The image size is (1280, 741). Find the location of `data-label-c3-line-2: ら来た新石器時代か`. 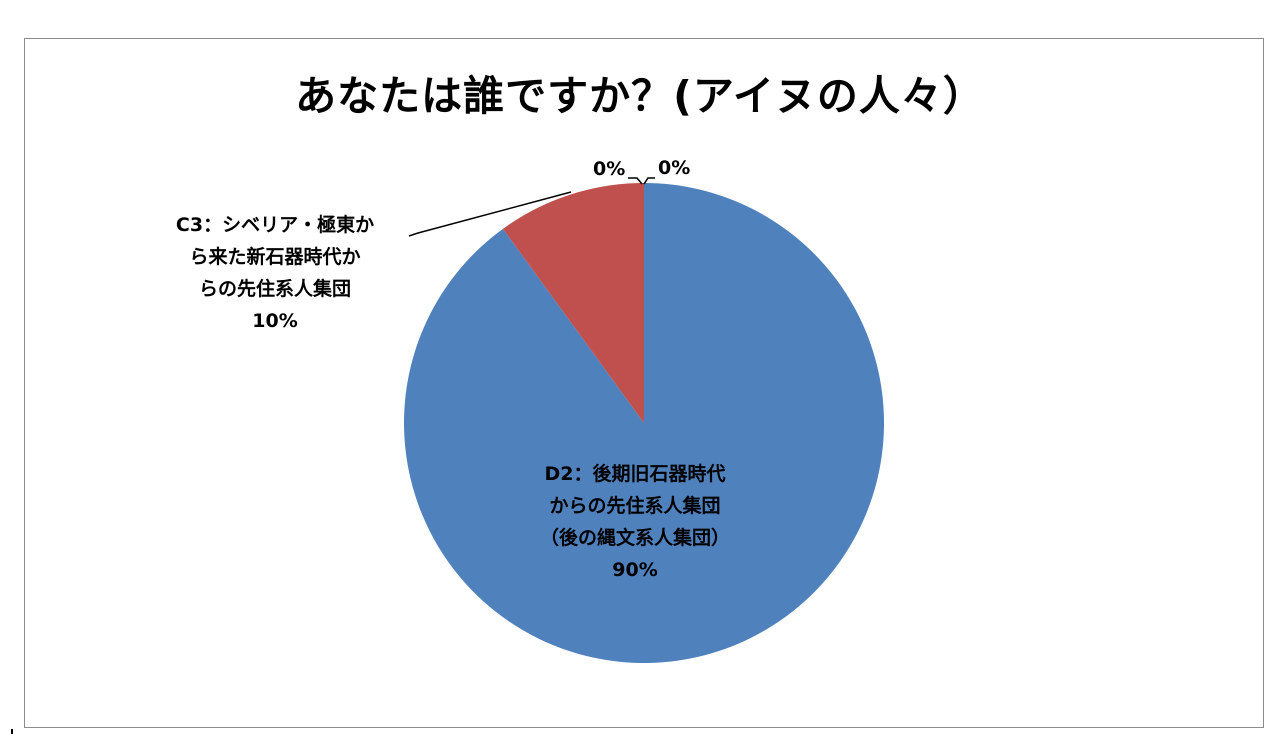

data-label-c3-line-2: ら来た新石器時代か is located at coordinates (275, 257).